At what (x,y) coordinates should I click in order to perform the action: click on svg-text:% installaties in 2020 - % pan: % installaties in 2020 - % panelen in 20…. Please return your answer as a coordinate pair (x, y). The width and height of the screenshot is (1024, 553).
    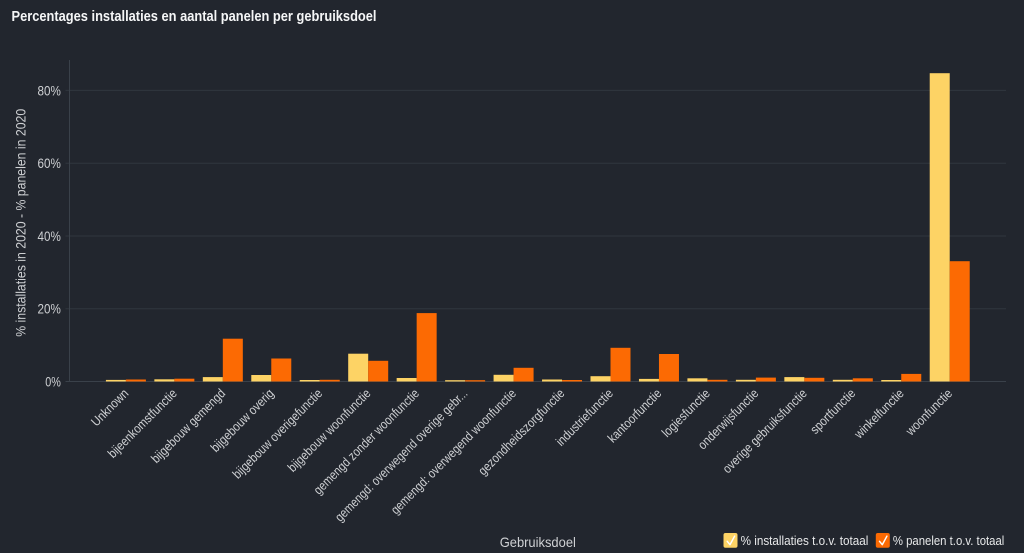
    Looking at the image, I should click on (21, 223).